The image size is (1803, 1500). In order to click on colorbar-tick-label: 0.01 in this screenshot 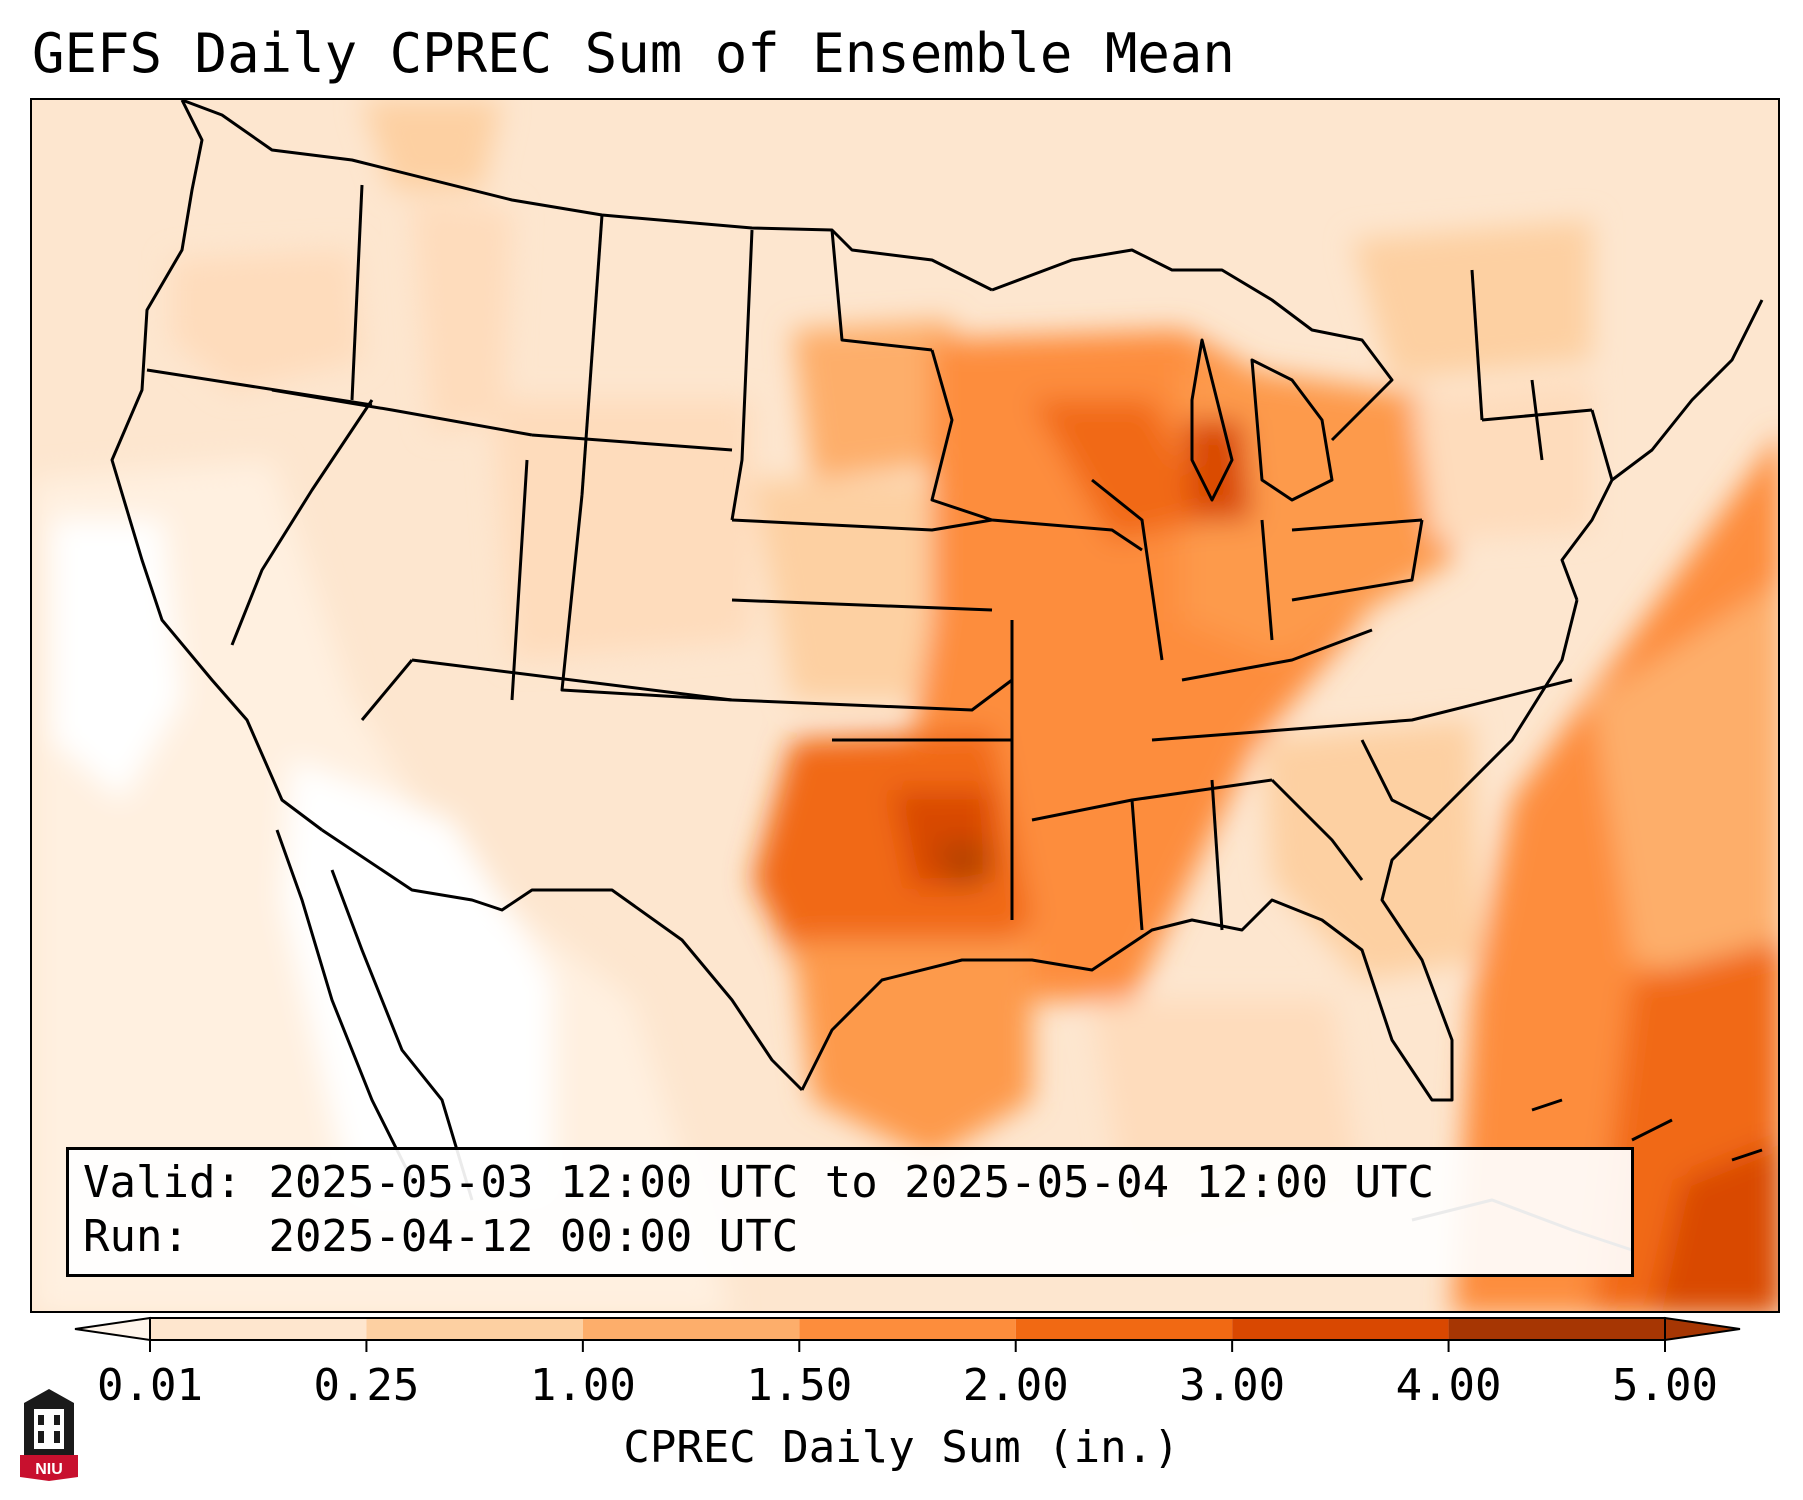, I will do `click(150, 1385)`.